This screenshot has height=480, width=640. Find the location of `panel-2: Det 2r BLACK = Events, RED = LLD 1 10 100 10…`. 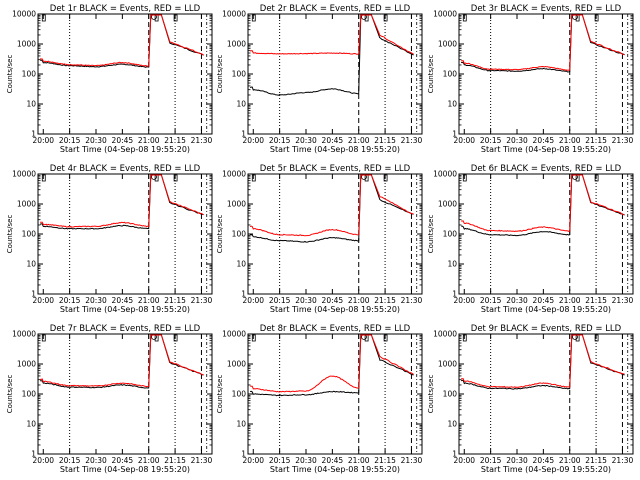

panel-2: Det 2r BLACK = Events, RED = LLD 1 10 100 10… is located at coordinates (319, 79).